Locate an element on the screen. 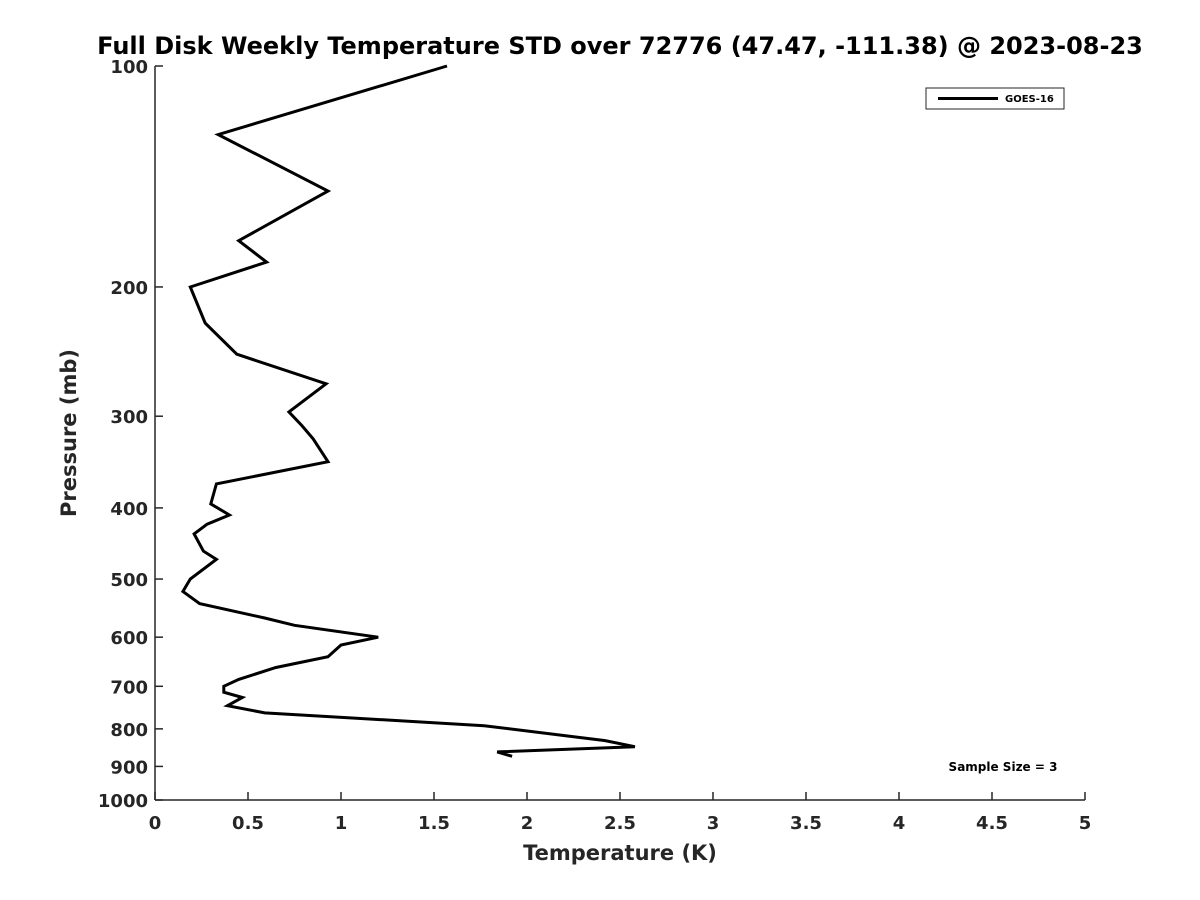  x-tick-label: 2.5 is located at coordinates (620, 823).